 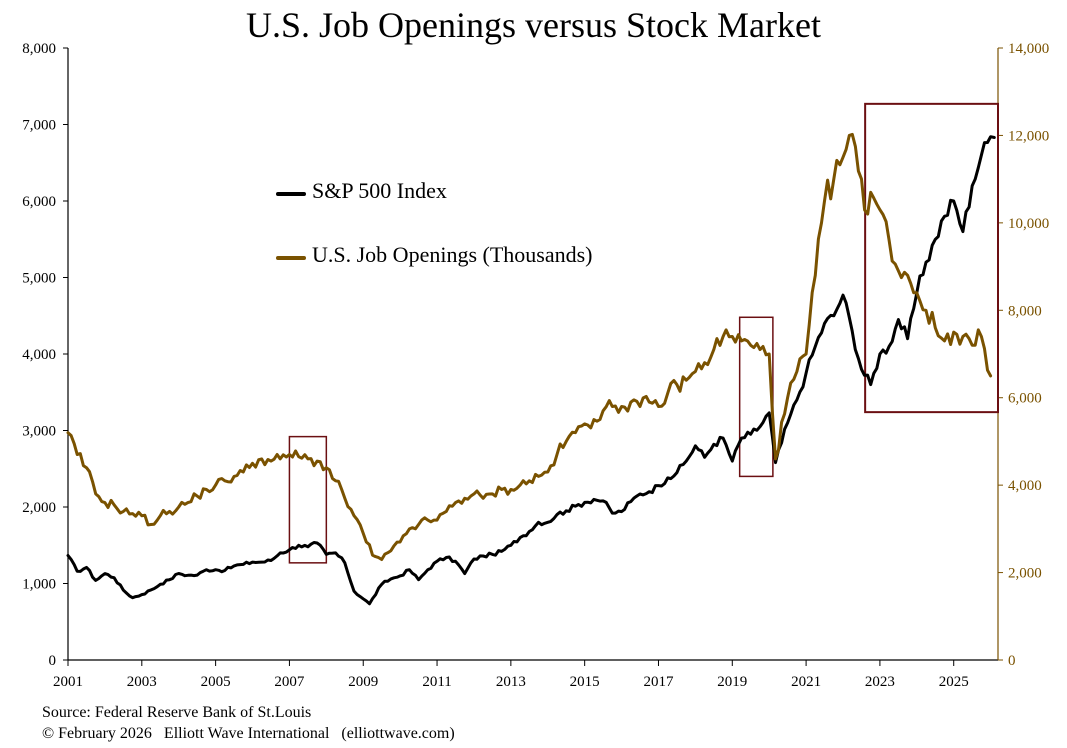 What do you see at coordinates (658, 682) in the screenshot?
I see `x-tick-label: 2017` at bounding box center [658, 682].